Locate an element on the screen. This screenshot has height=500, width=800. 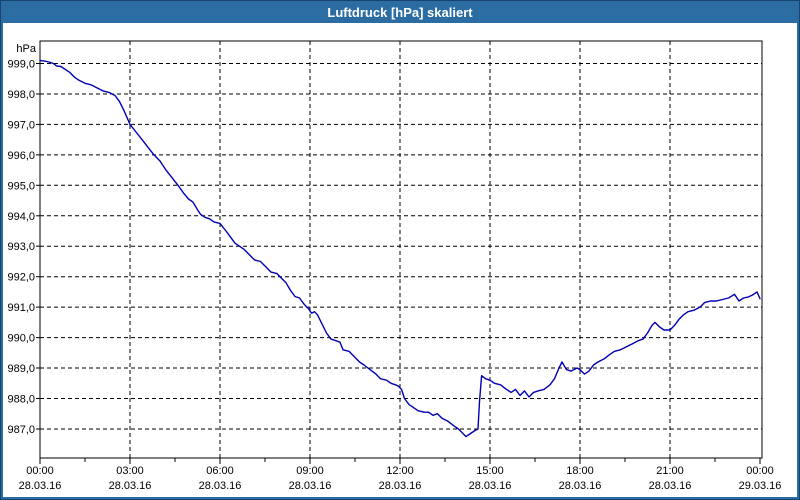
y-tick-label: 992,0 is located at coordinates (21, 278).